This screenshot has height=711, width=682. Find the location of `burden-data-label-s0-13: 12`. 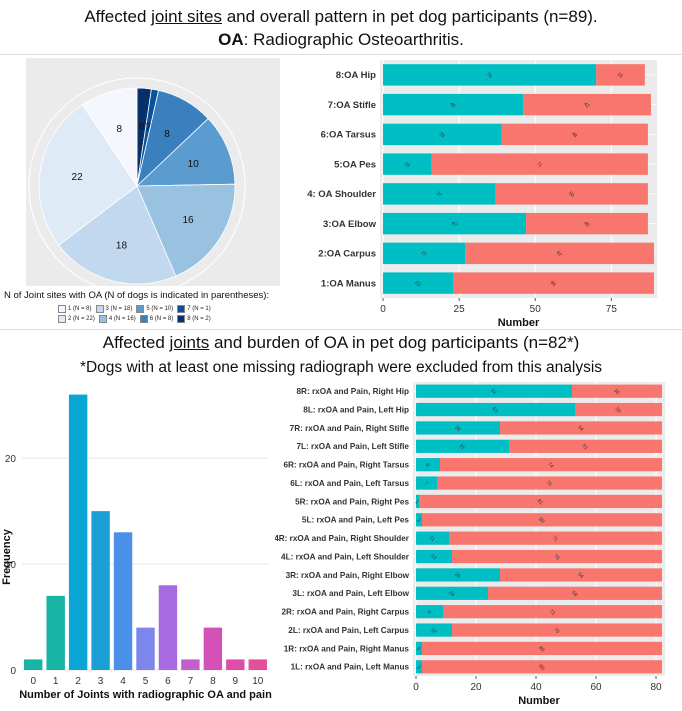

burden-data-label-s0-13: 12 is located at coordinates (433, 631).